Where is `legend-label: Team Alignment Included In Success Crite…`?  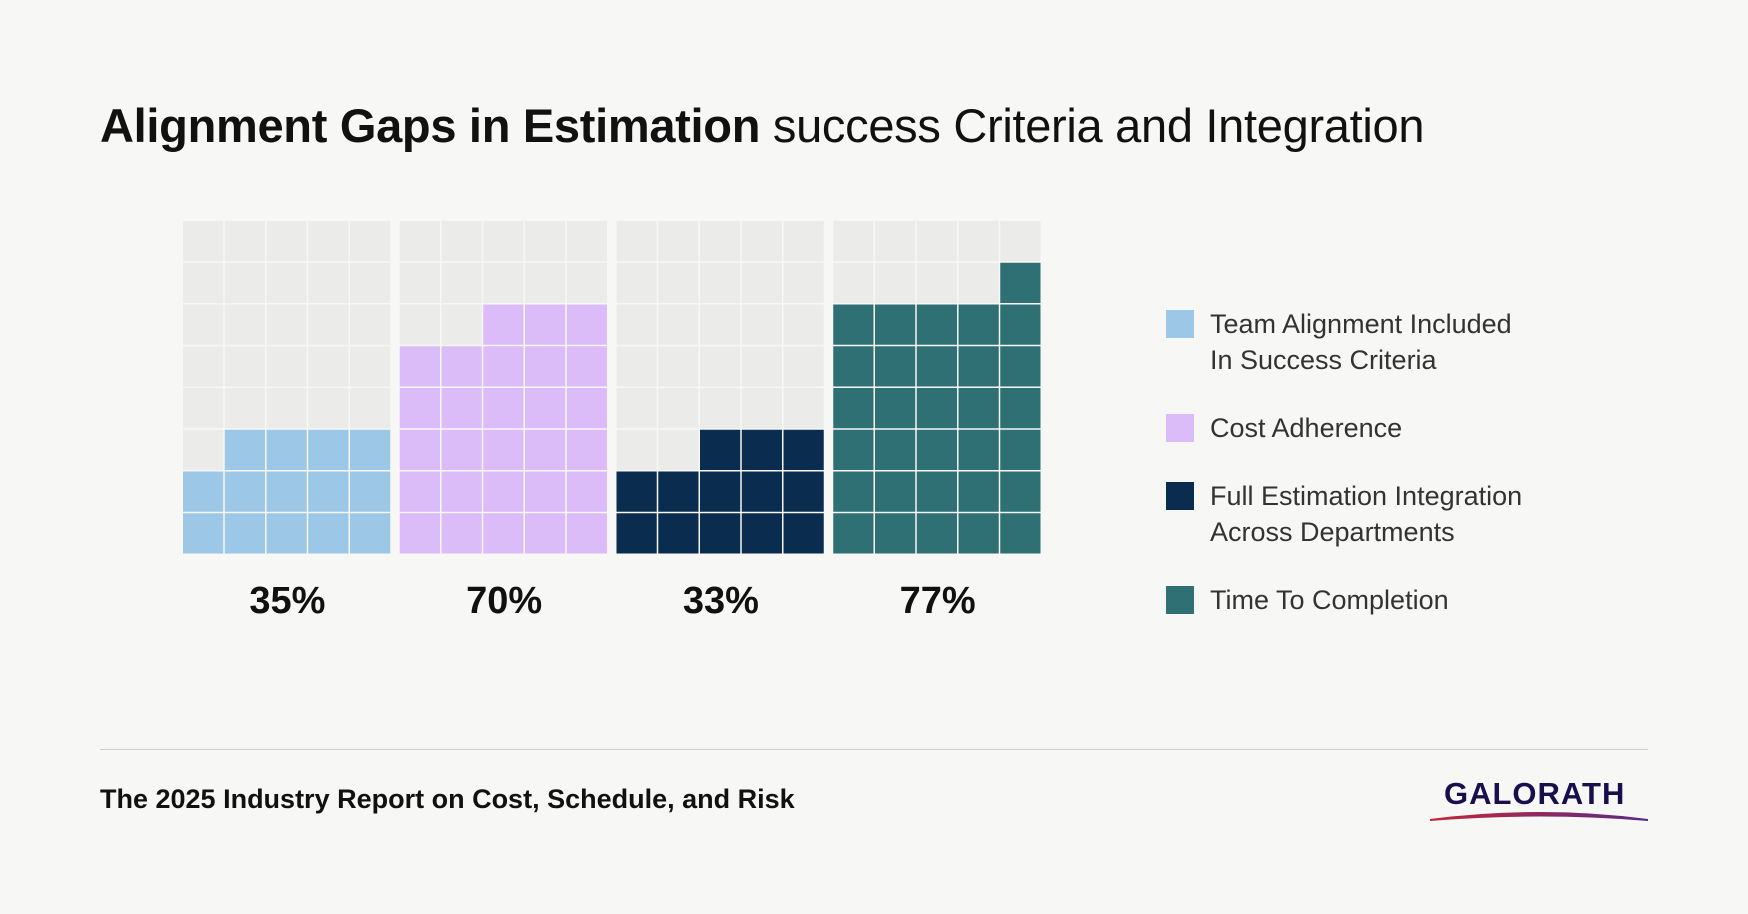
legend-label: Team Alignment Included In Success Crite… is located at coordinates (1361, 342).